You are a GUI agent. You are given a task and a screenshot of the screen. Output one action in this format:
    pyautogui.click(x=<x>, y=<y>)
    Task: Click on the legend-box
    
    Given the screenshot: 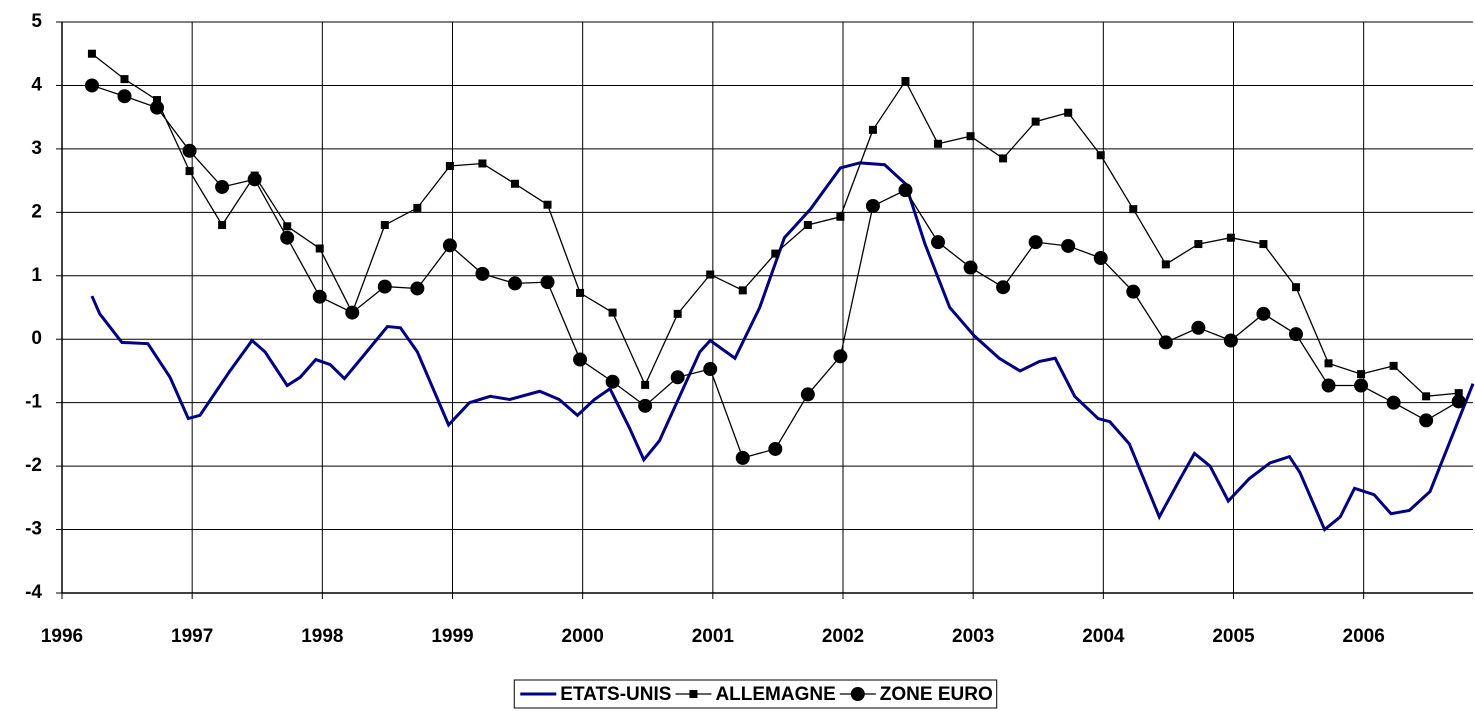 What is the action you would take?
    pyautogui.click(x=755, y=694)
    